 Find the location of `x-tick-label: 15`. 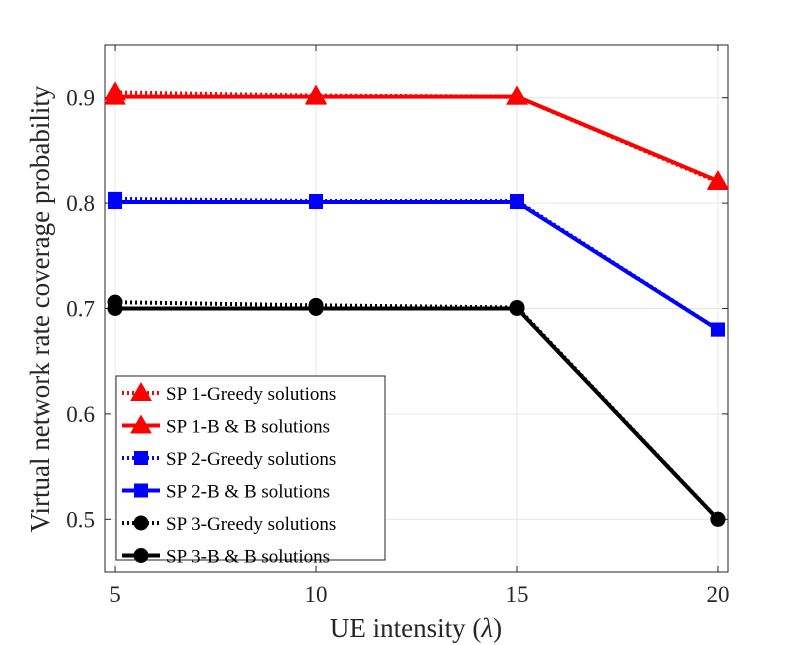

x-tick-label: 15 is located at coordinates (516, 594).